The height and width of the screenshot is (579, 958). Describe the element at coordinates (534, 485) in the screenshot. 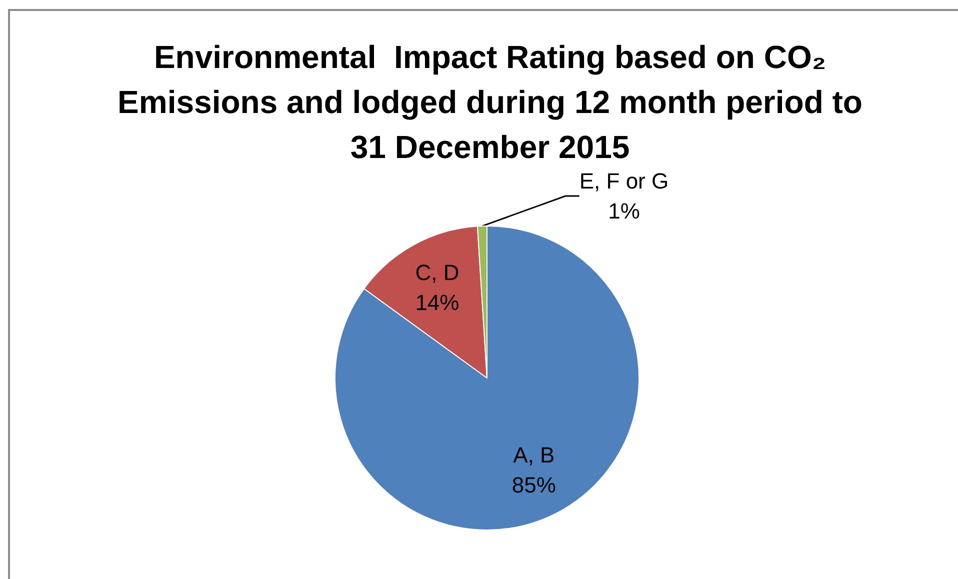

I see `data-label: 85%` at that location.